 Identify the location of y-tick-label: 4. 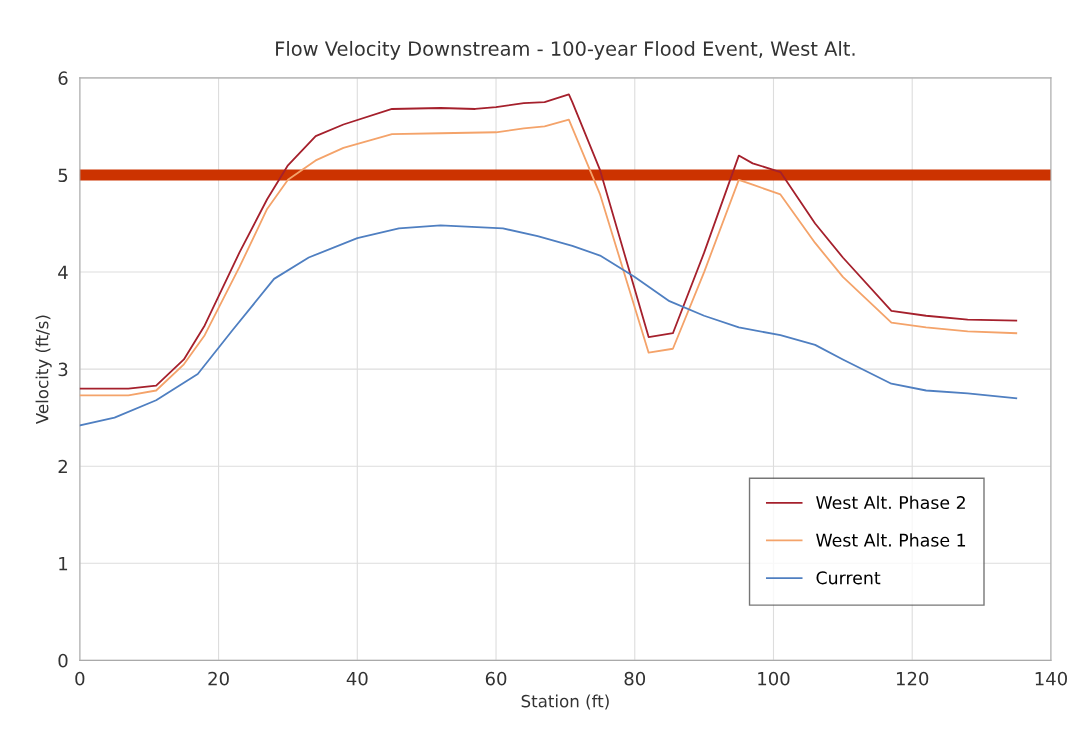
(63, 272).